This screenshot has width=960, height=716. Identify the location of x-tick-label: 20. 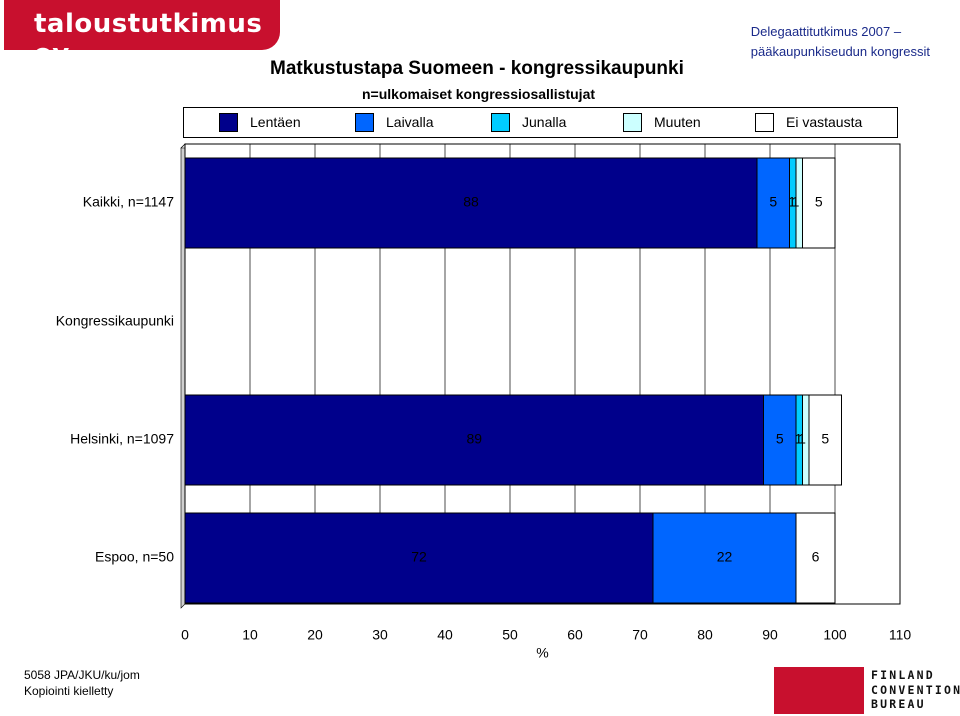
(315, 635).